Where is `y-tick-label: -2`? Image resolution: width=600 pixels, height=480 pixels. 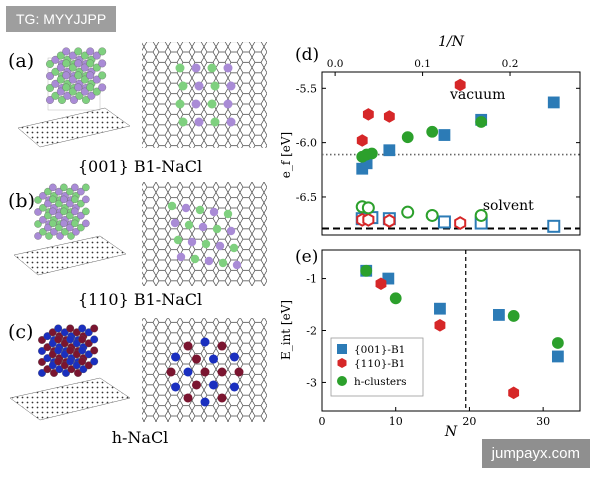
y-tick-label: -2 is located at coordinates (311, 331).